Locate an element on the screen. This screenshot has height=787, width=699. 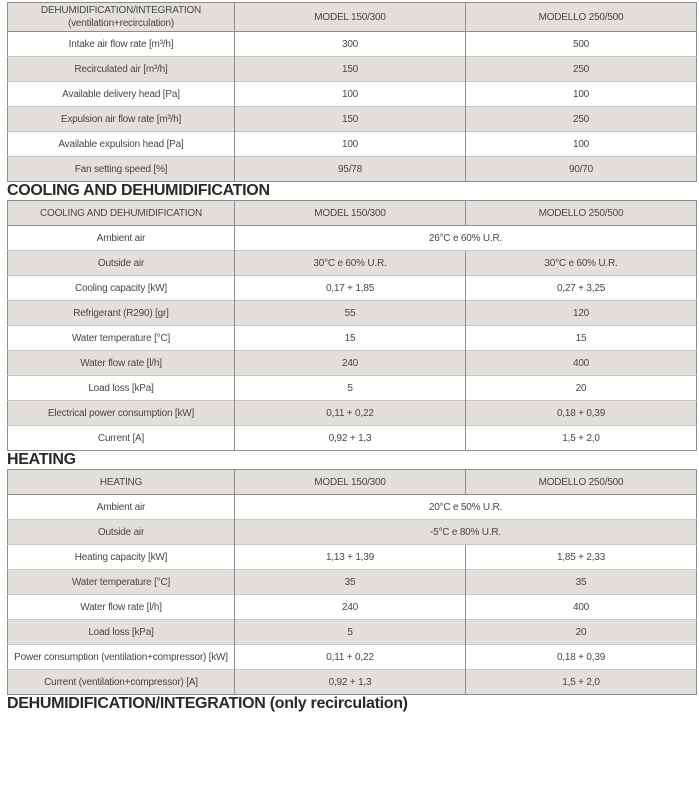
row-label: Cooling capacity [kW] is located at coordinates (121, 288).